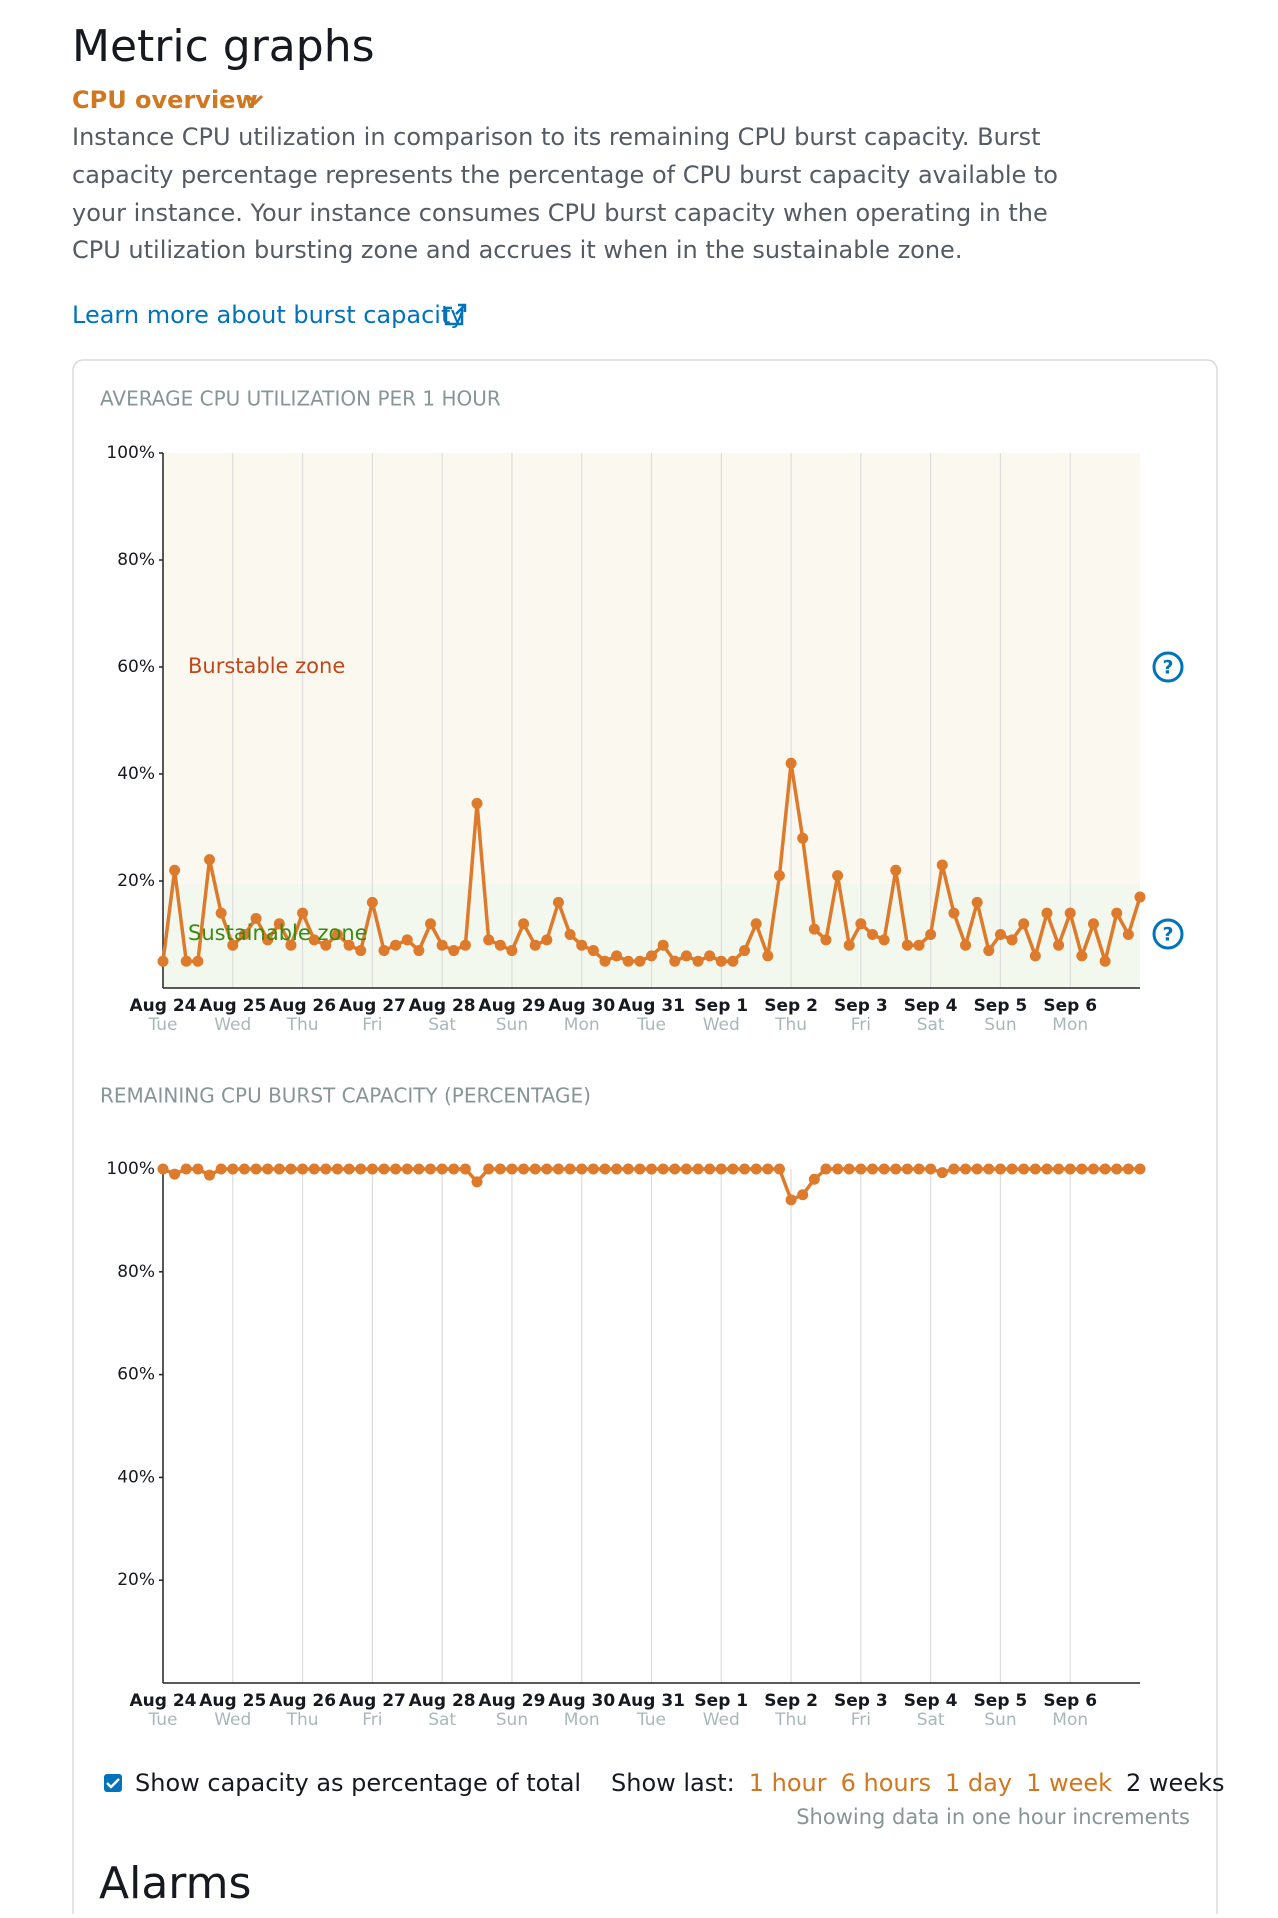 The width and height of the screenshot is (1278, 1918). What do you see at coordinates (266, 666) in the screenshot?
I see `zone-label: Burstable zone` at bounding box center [266, 666].